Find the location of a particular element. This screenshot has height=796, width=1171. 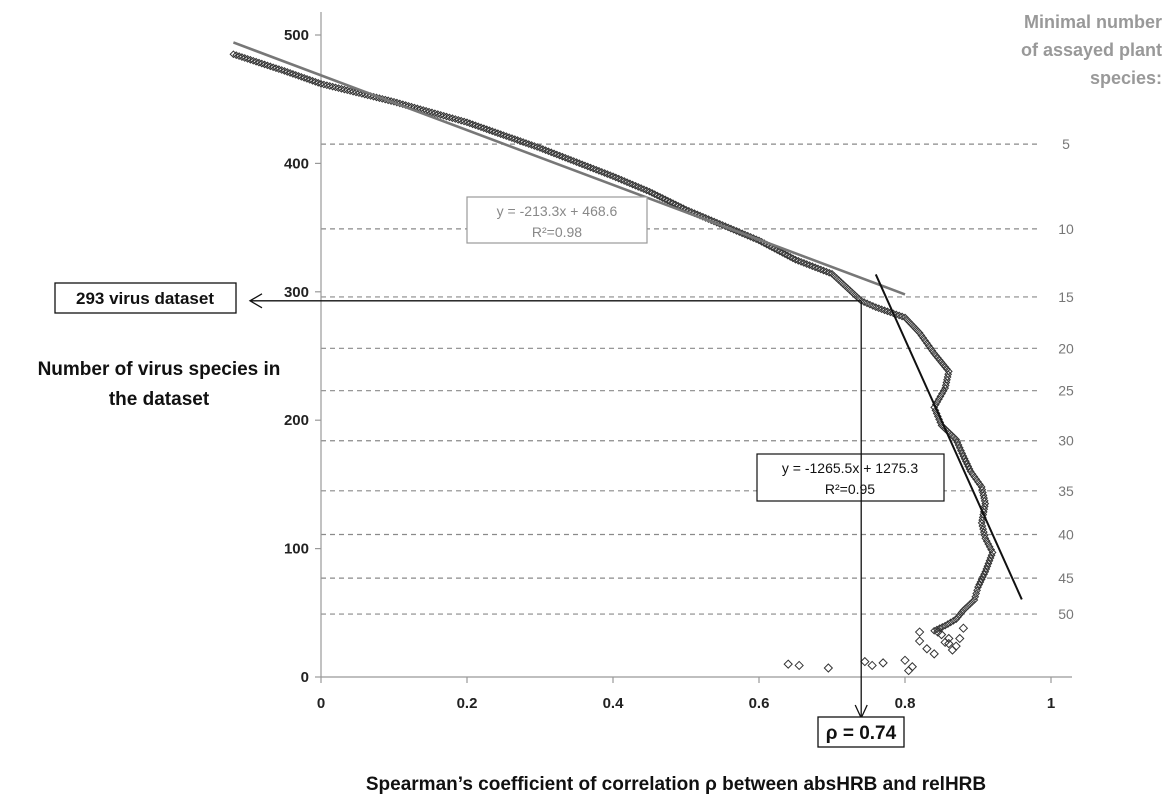

threshold-label: 45 is located at coordinates (1066, 578).